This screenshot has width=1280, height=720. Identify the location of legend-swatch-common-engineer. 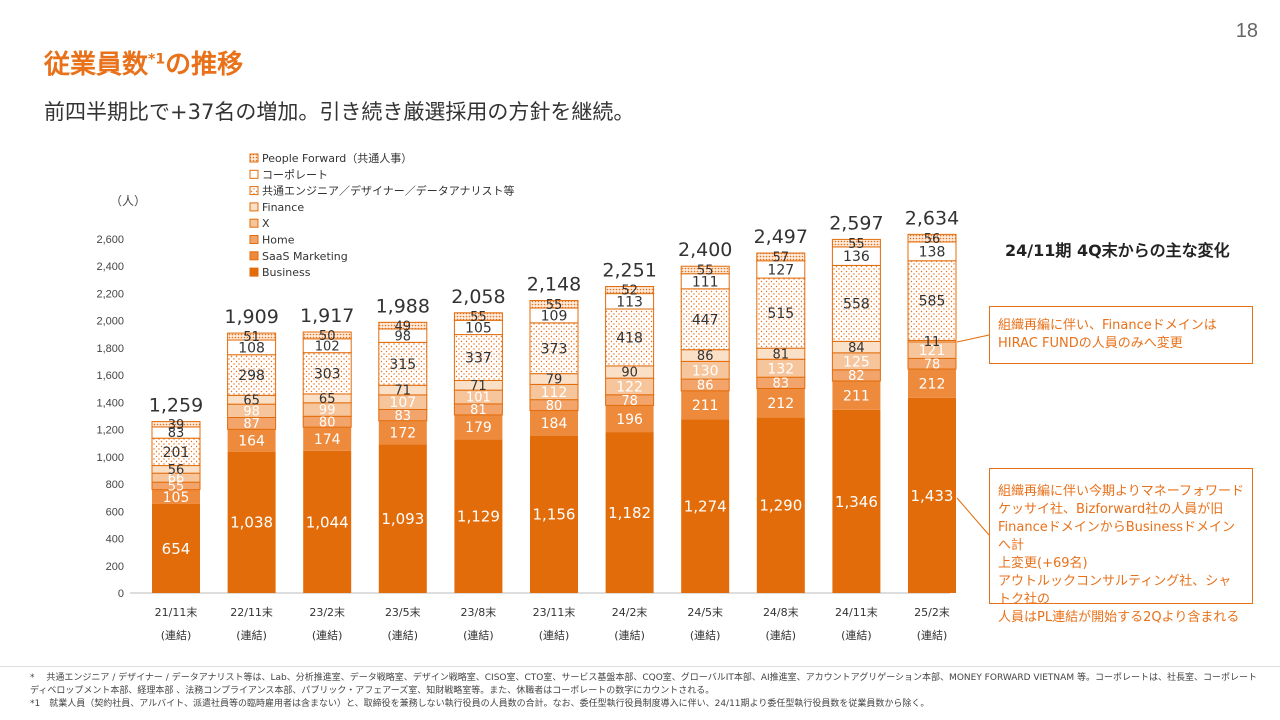
(254, 191).